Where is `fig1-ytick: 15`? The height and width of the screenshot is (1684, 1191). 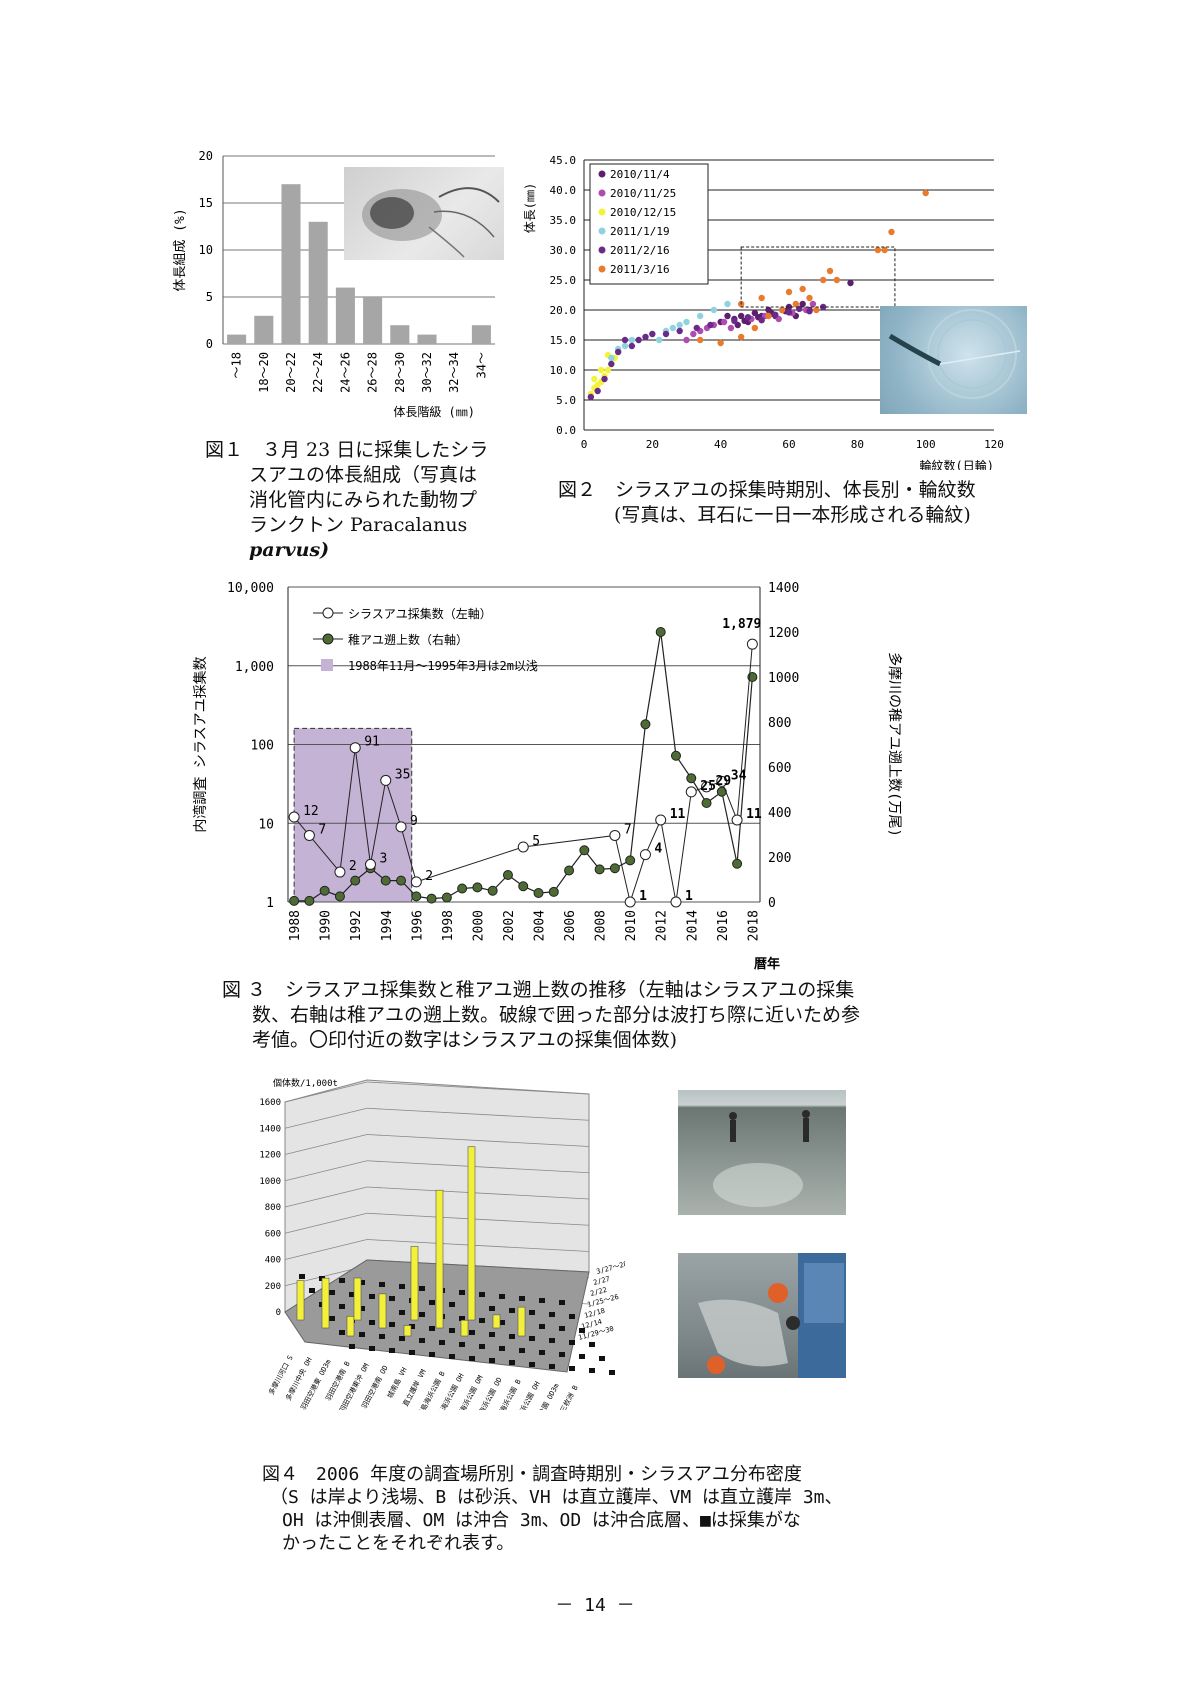 fig1-ytick: 15 is located at coordinates (206, 203).